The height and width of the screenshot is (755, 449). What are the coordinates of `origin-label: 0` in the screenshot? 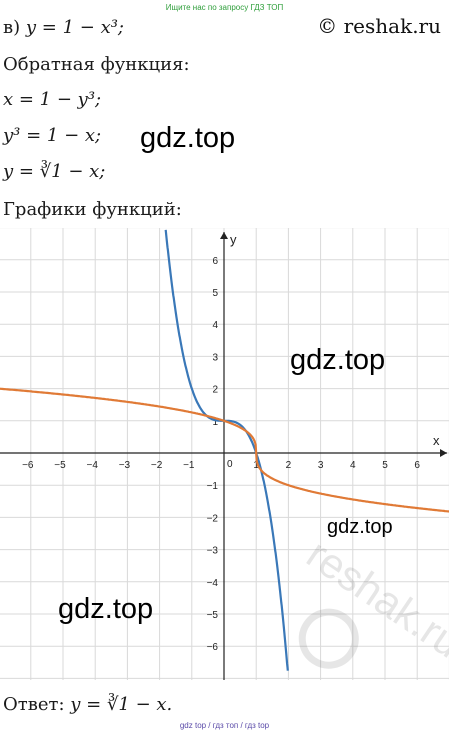 It's located at (230, 464).